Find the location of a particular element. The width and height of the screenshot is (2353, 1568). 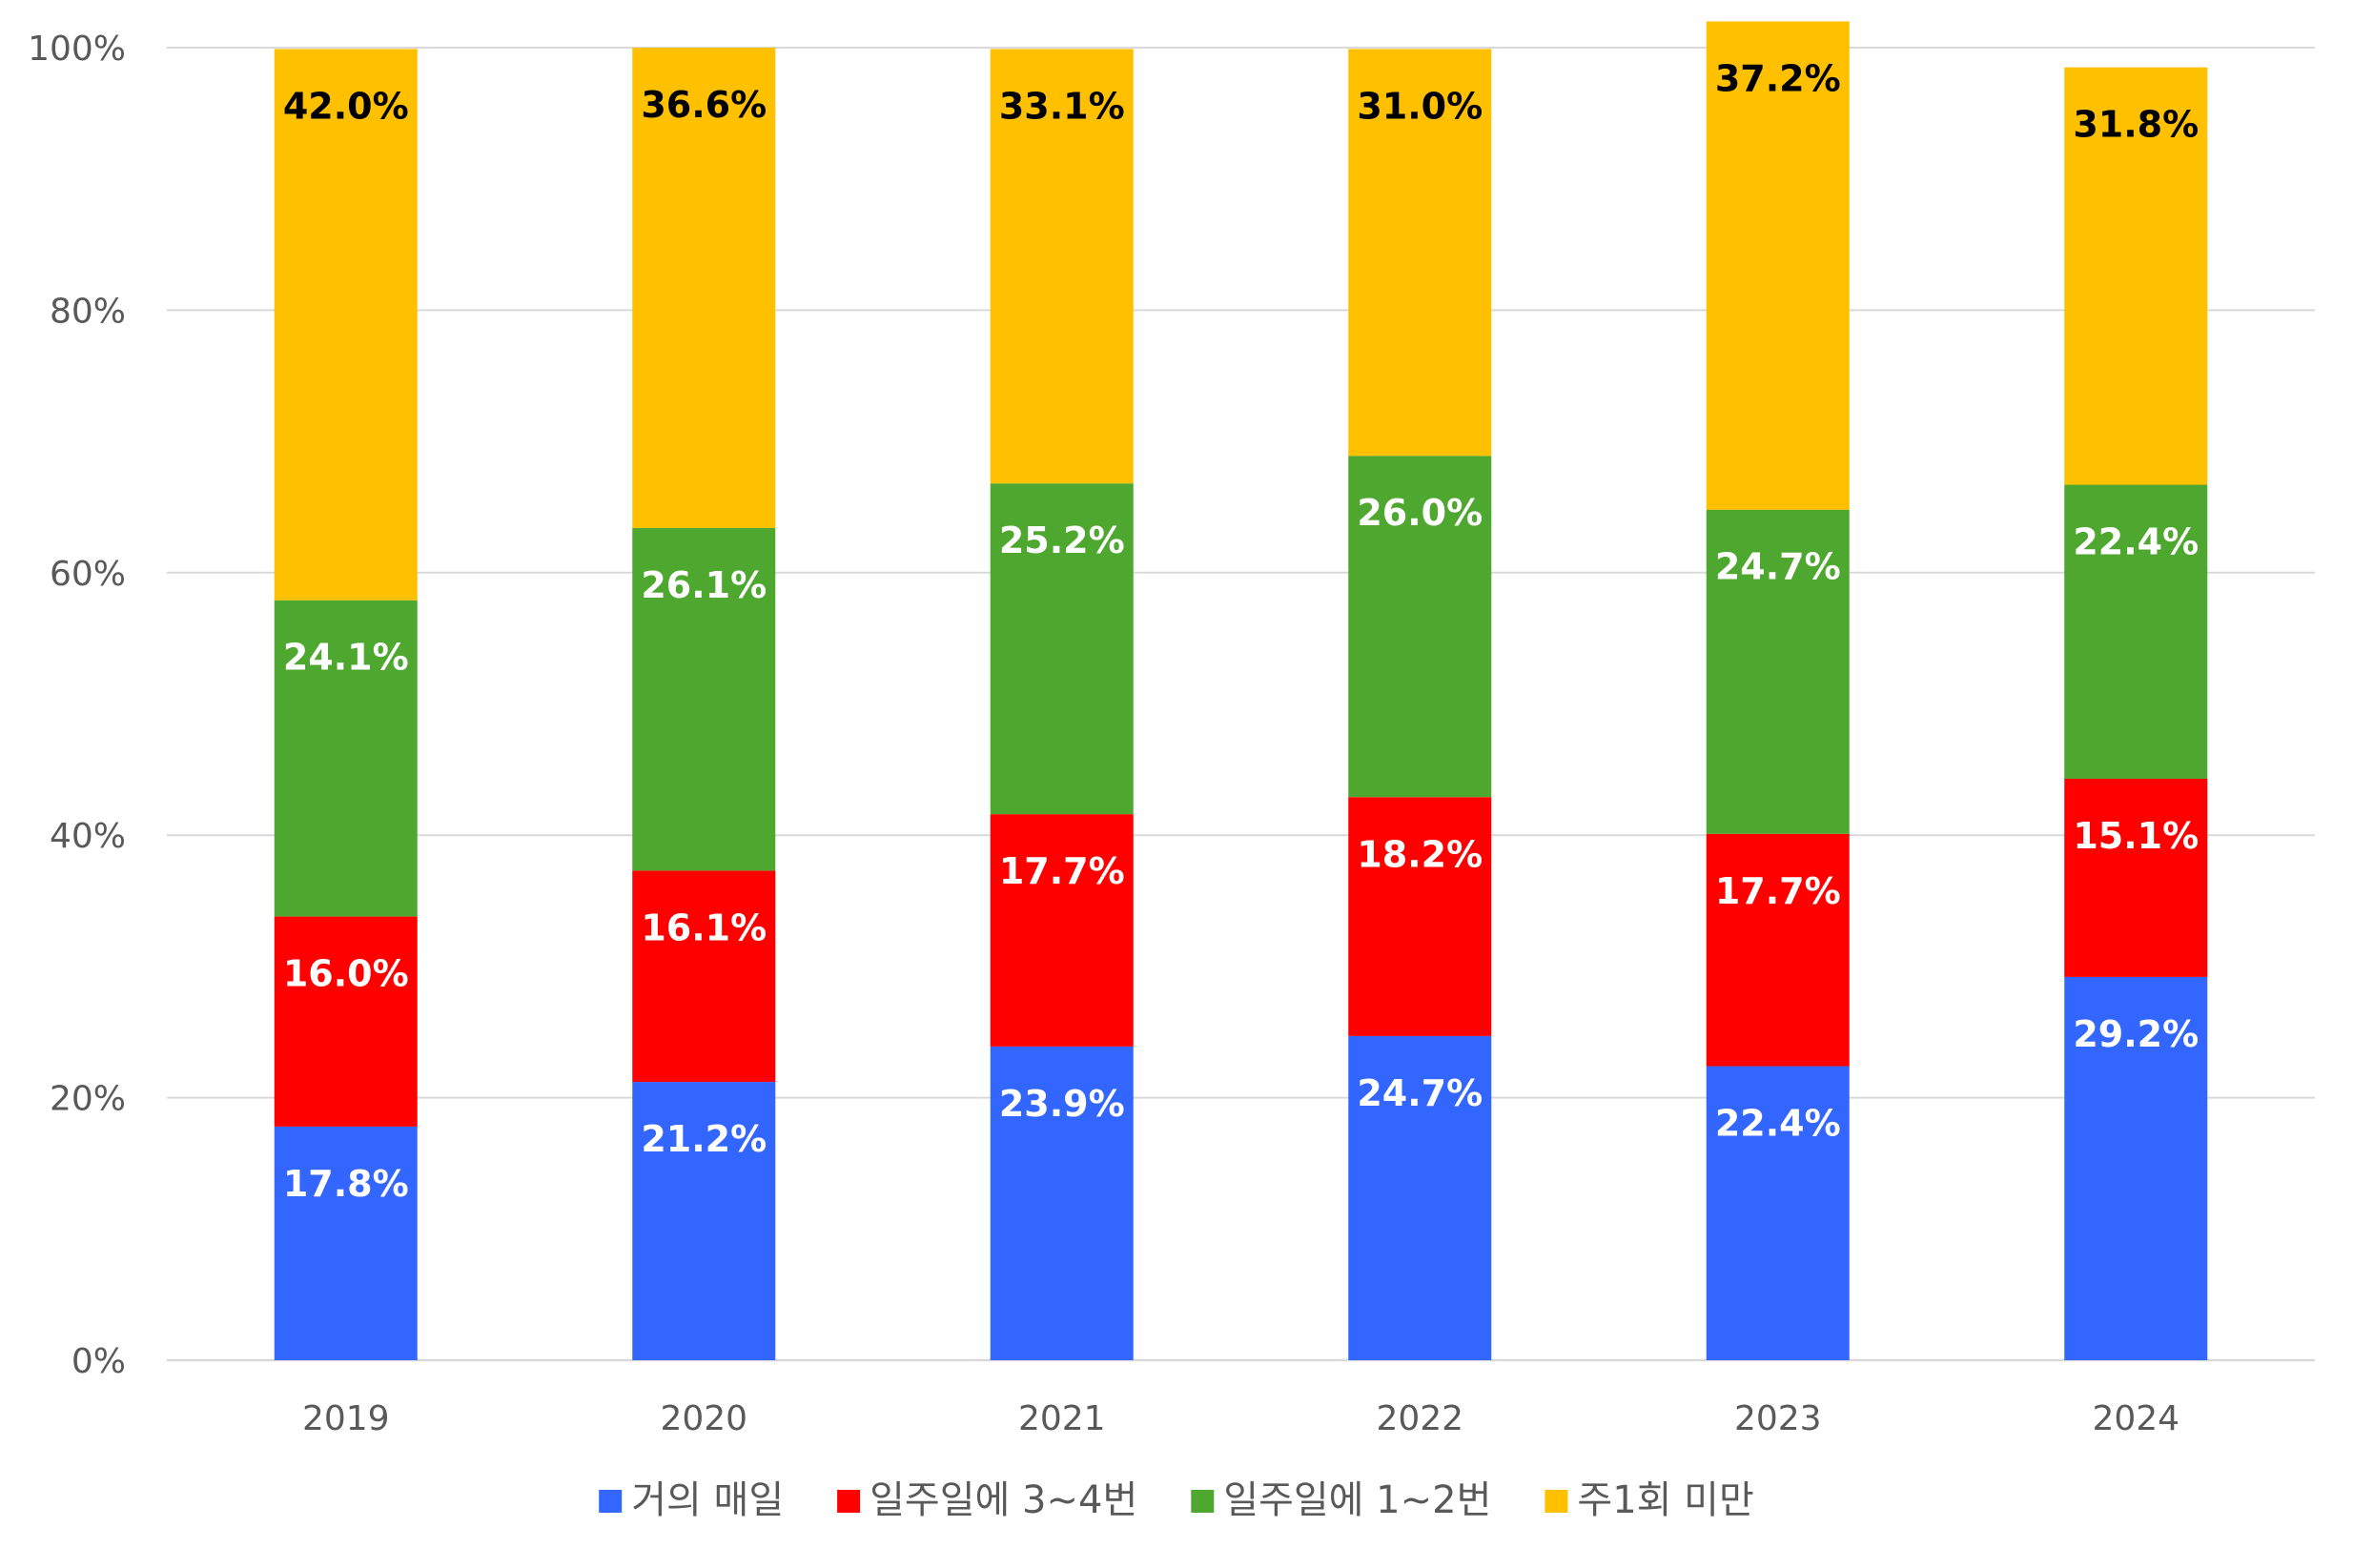

data-label: 24.1% is located at coordinates (346, 658).